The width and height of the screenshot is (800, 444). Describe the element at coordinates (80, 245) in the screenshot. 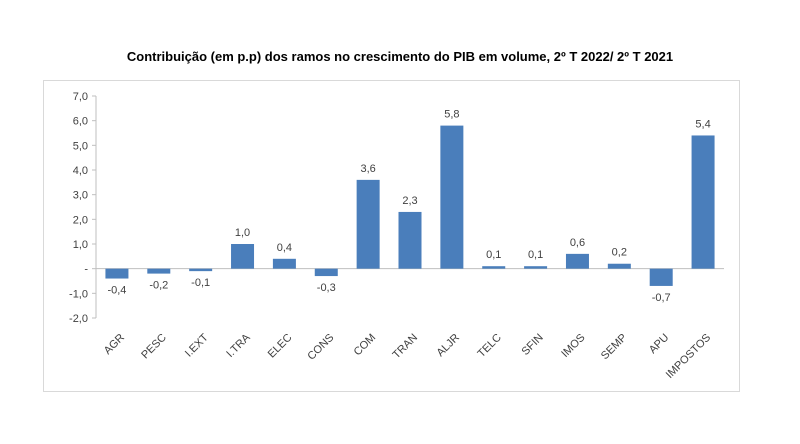

I see `y-tick-label: 1,0` at that location.